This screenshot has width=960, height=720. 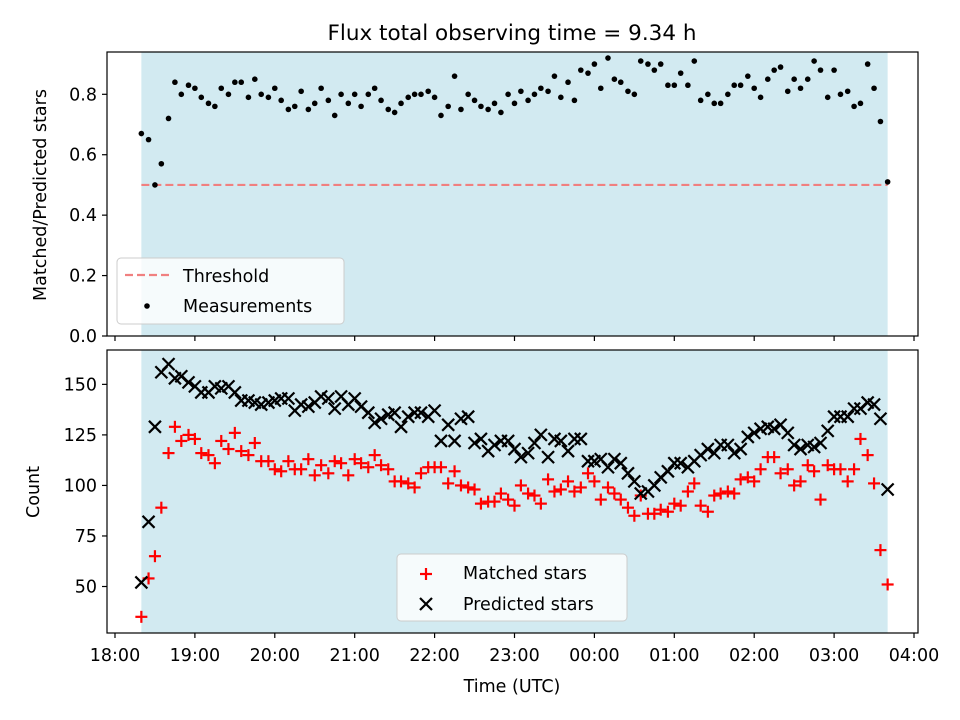 What do you see at coordinates (225, 277) in the screenshot?
I see `legend-threshold-label: Threshold` at bounding box center [225, 277].